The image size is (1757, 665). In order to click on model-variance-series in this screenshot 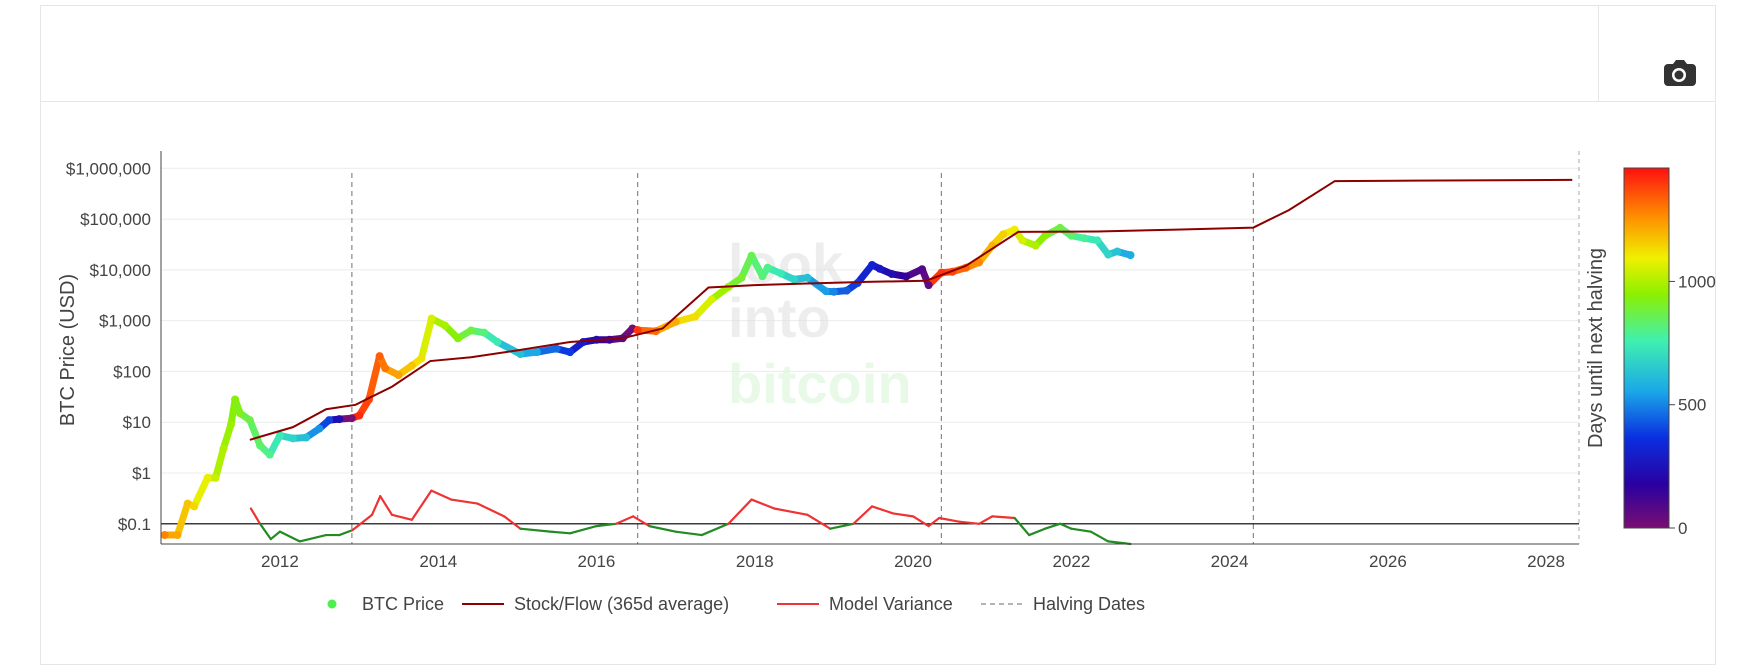, I will do `click(690, 517)`.